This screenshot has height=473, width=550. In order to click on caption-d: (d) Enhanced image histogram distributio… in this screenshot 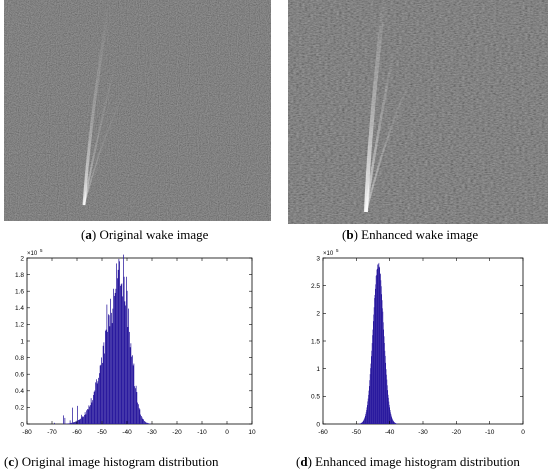, I will do `click(408, 461)`.